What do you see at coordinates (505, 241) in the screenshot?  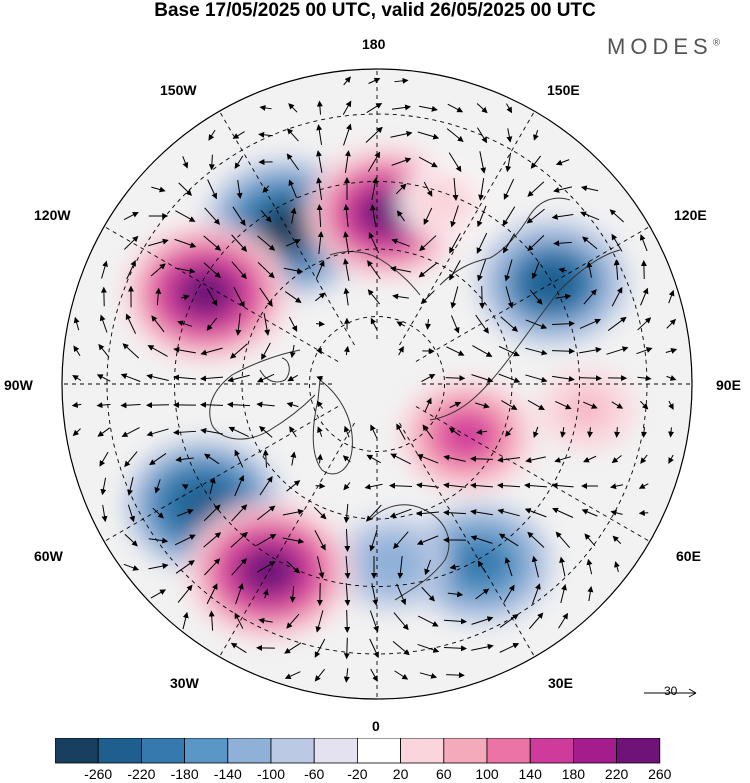 I see `coastline-siberia` at bounding box center [505, 241].